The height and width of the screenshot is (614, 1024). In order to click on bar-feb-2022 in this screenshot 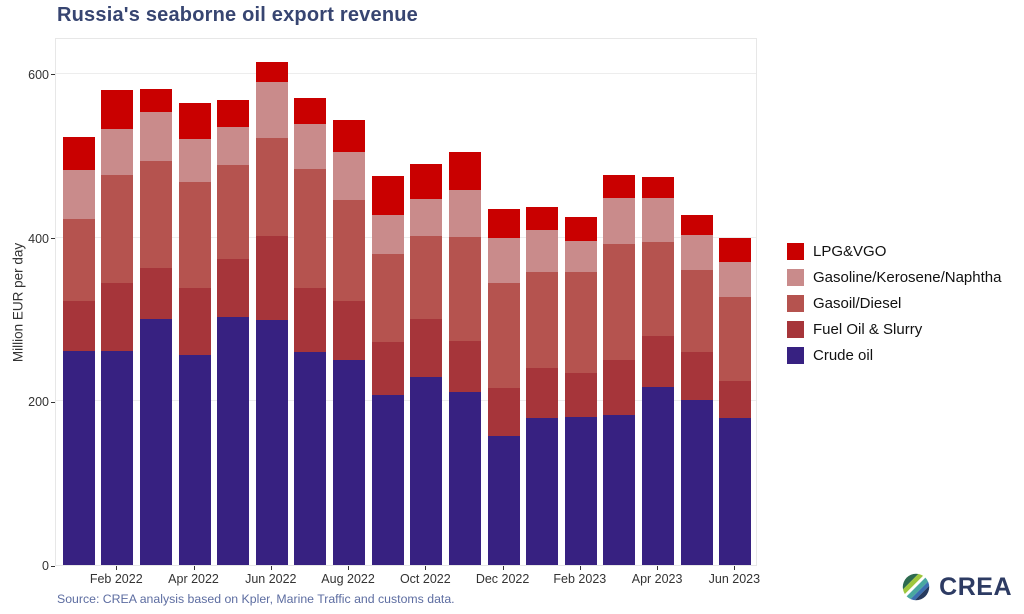, I will do `click(117, 327)`.